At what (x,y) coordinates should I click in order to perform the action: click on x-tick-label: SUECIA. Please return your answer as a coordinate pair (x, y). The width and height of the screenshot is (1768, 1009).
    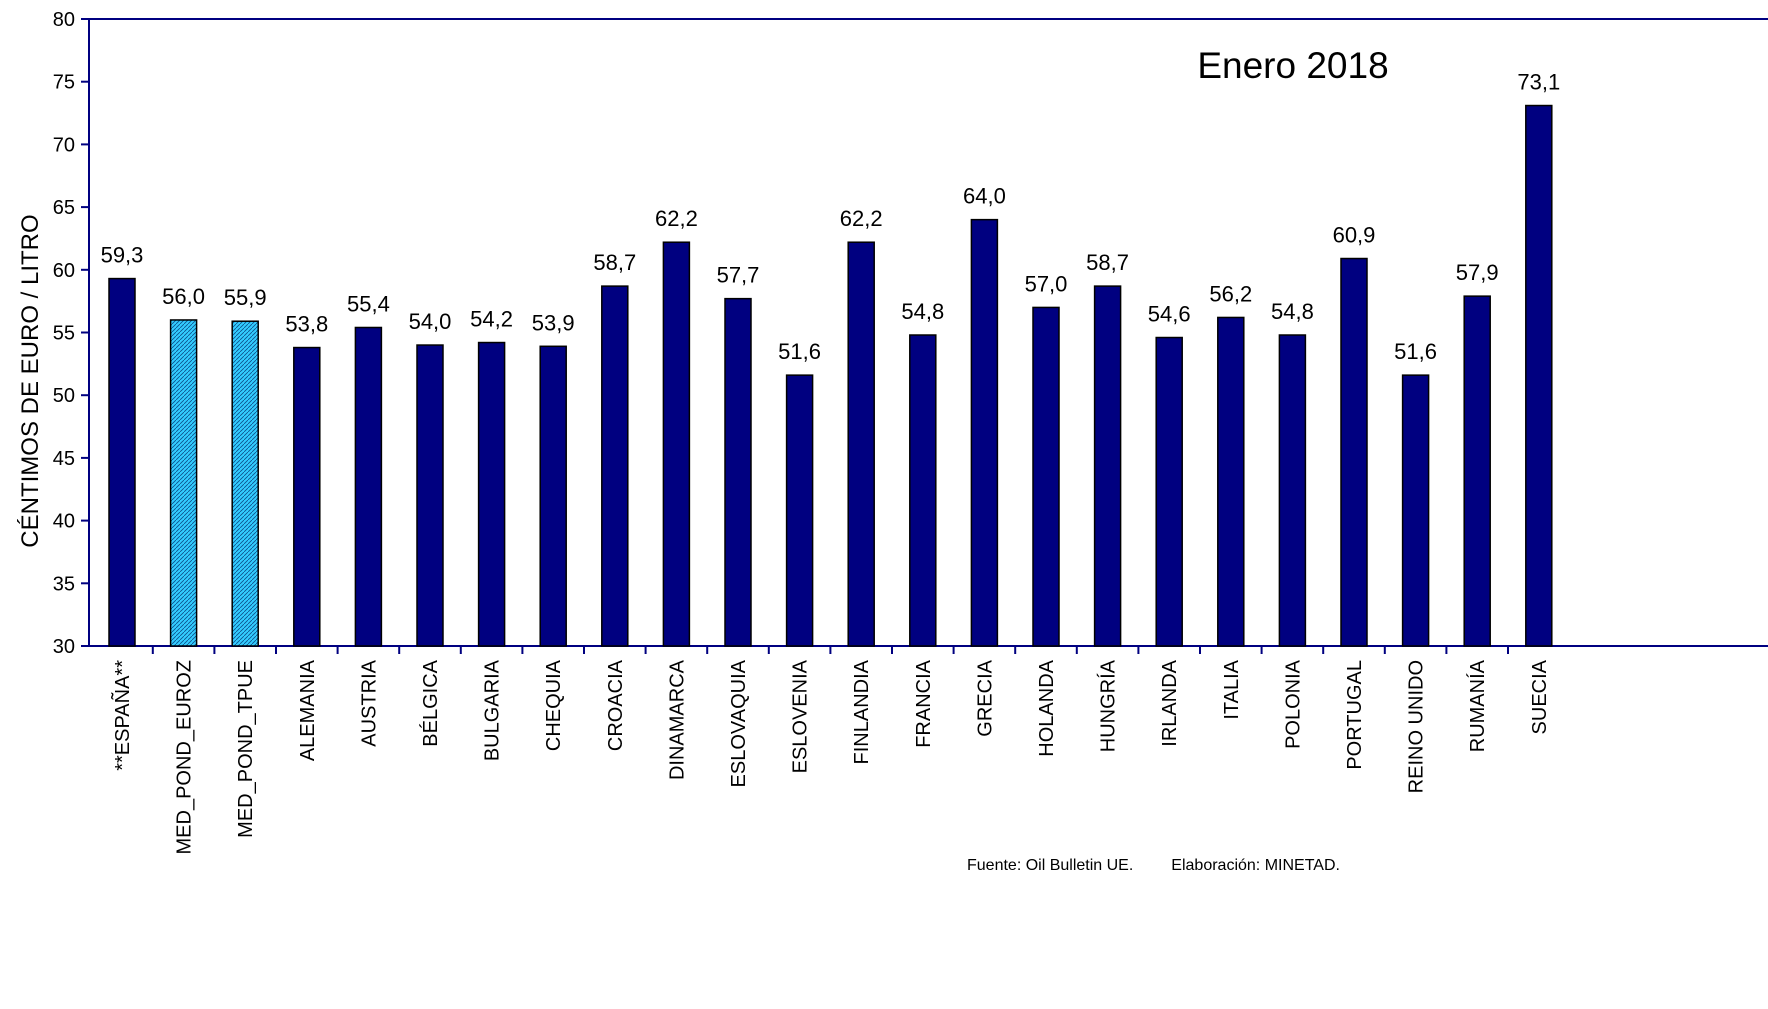
    Looking at the image, I should click on (1540, 696).